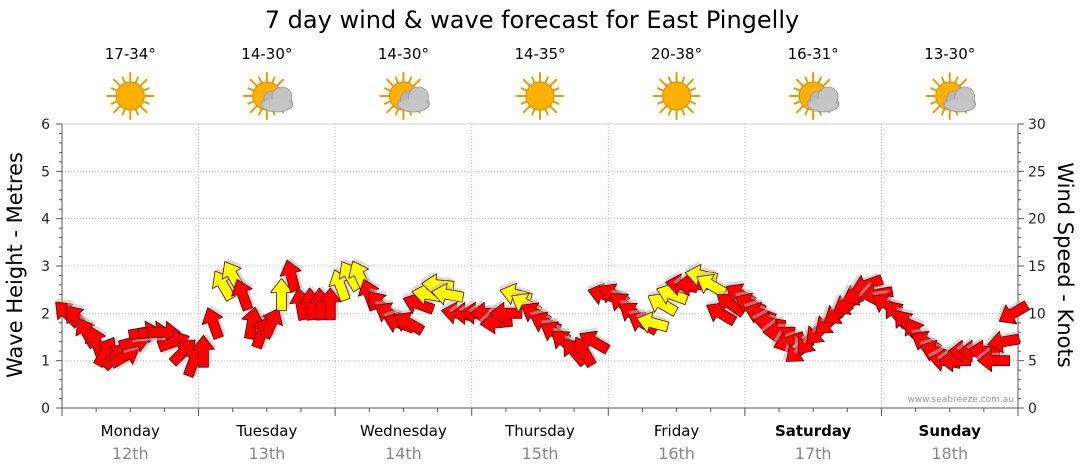 The width and height of the screenshot is (1080, 475). I want to click on left-tick-label: 1, so click(45, 362).